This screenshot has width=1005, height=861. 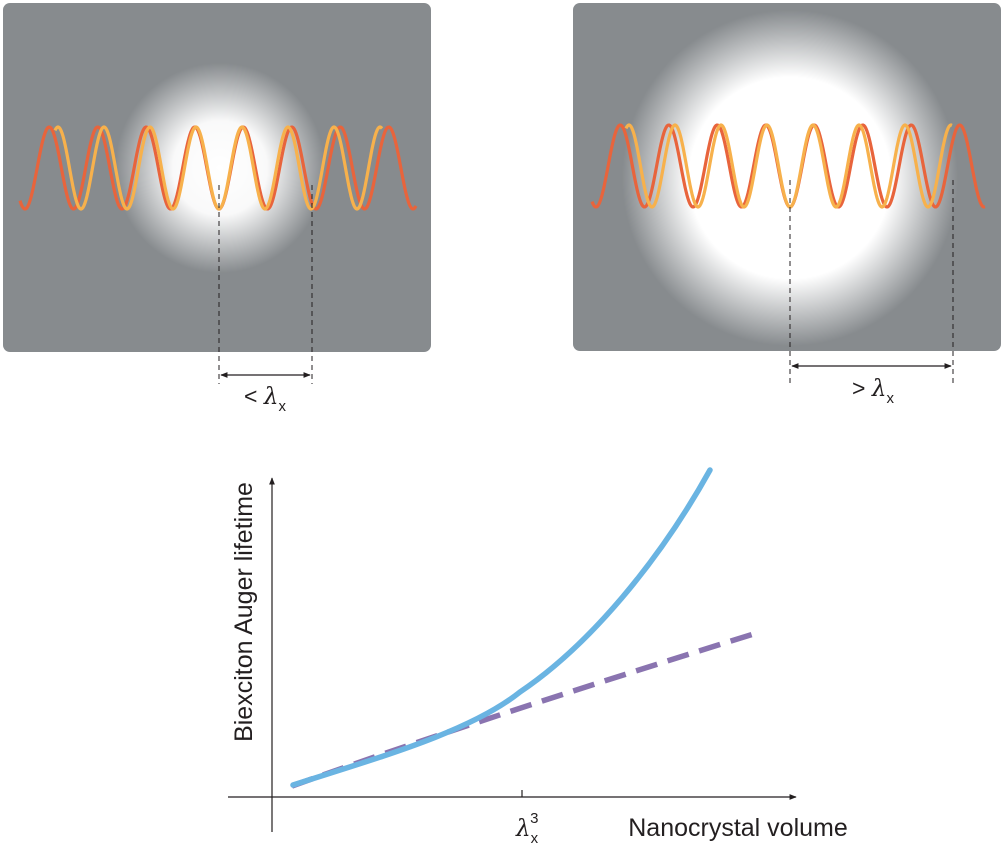 What do you see at coordinates (871, 293) in the screenshot?
I see `spacing-indicator-large: > λx` at bounding box center [871, 293].